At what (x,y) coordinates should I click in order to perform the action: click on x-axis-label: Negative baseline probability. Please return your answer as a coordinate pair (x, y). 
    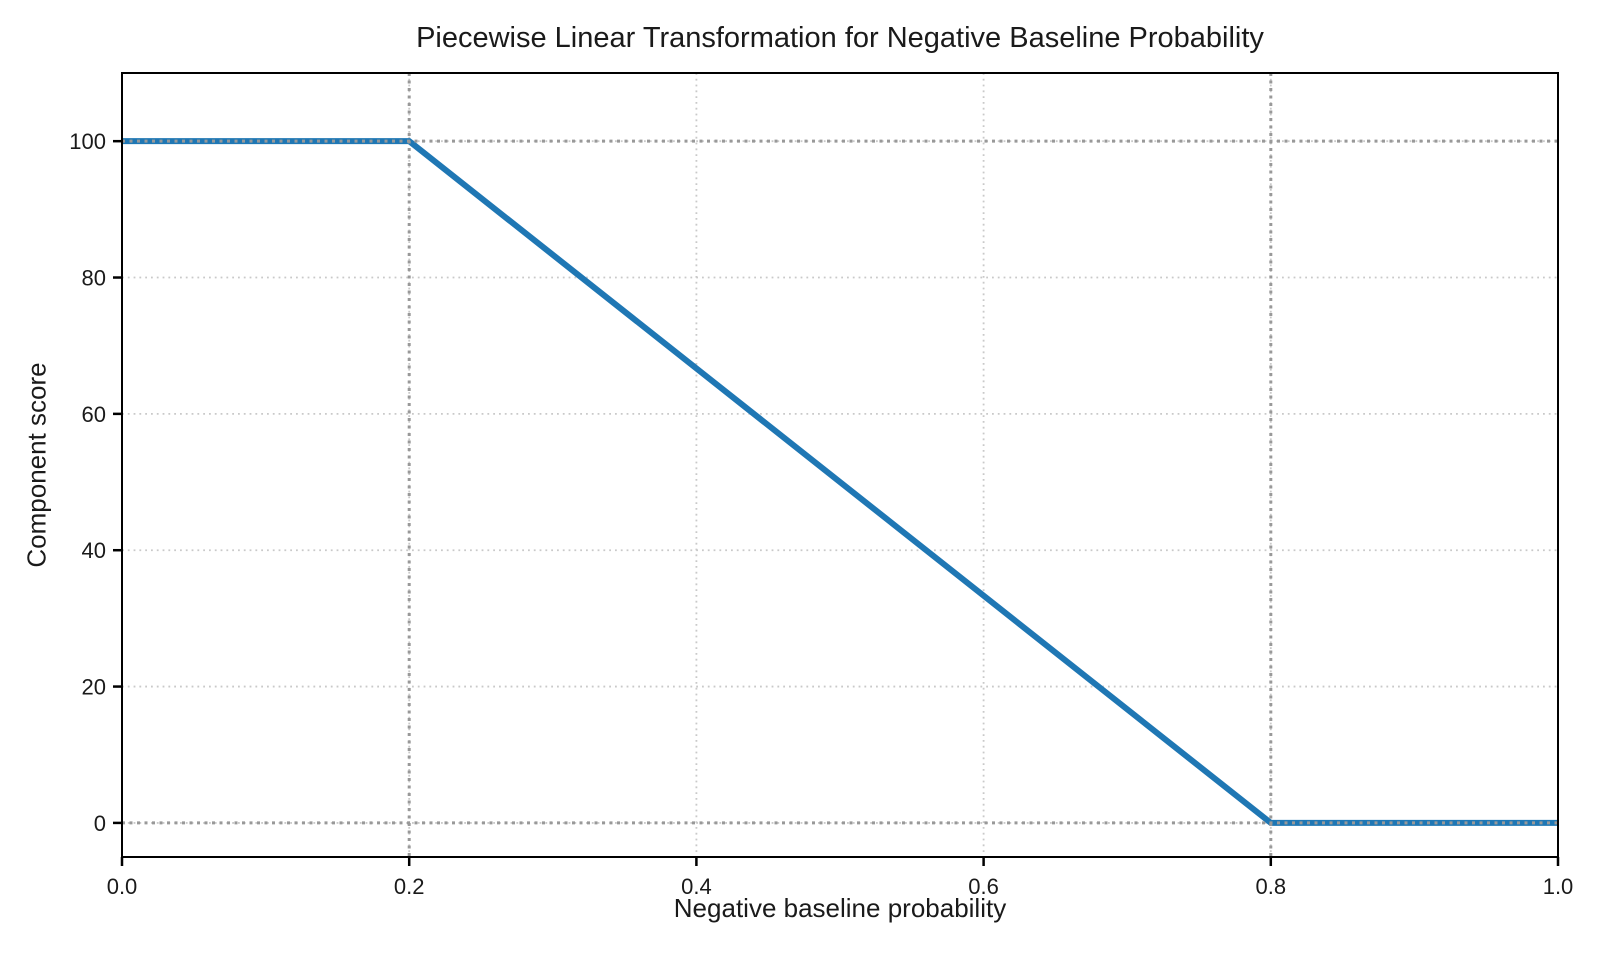
    Looking at the image, I should click on (840, 908).